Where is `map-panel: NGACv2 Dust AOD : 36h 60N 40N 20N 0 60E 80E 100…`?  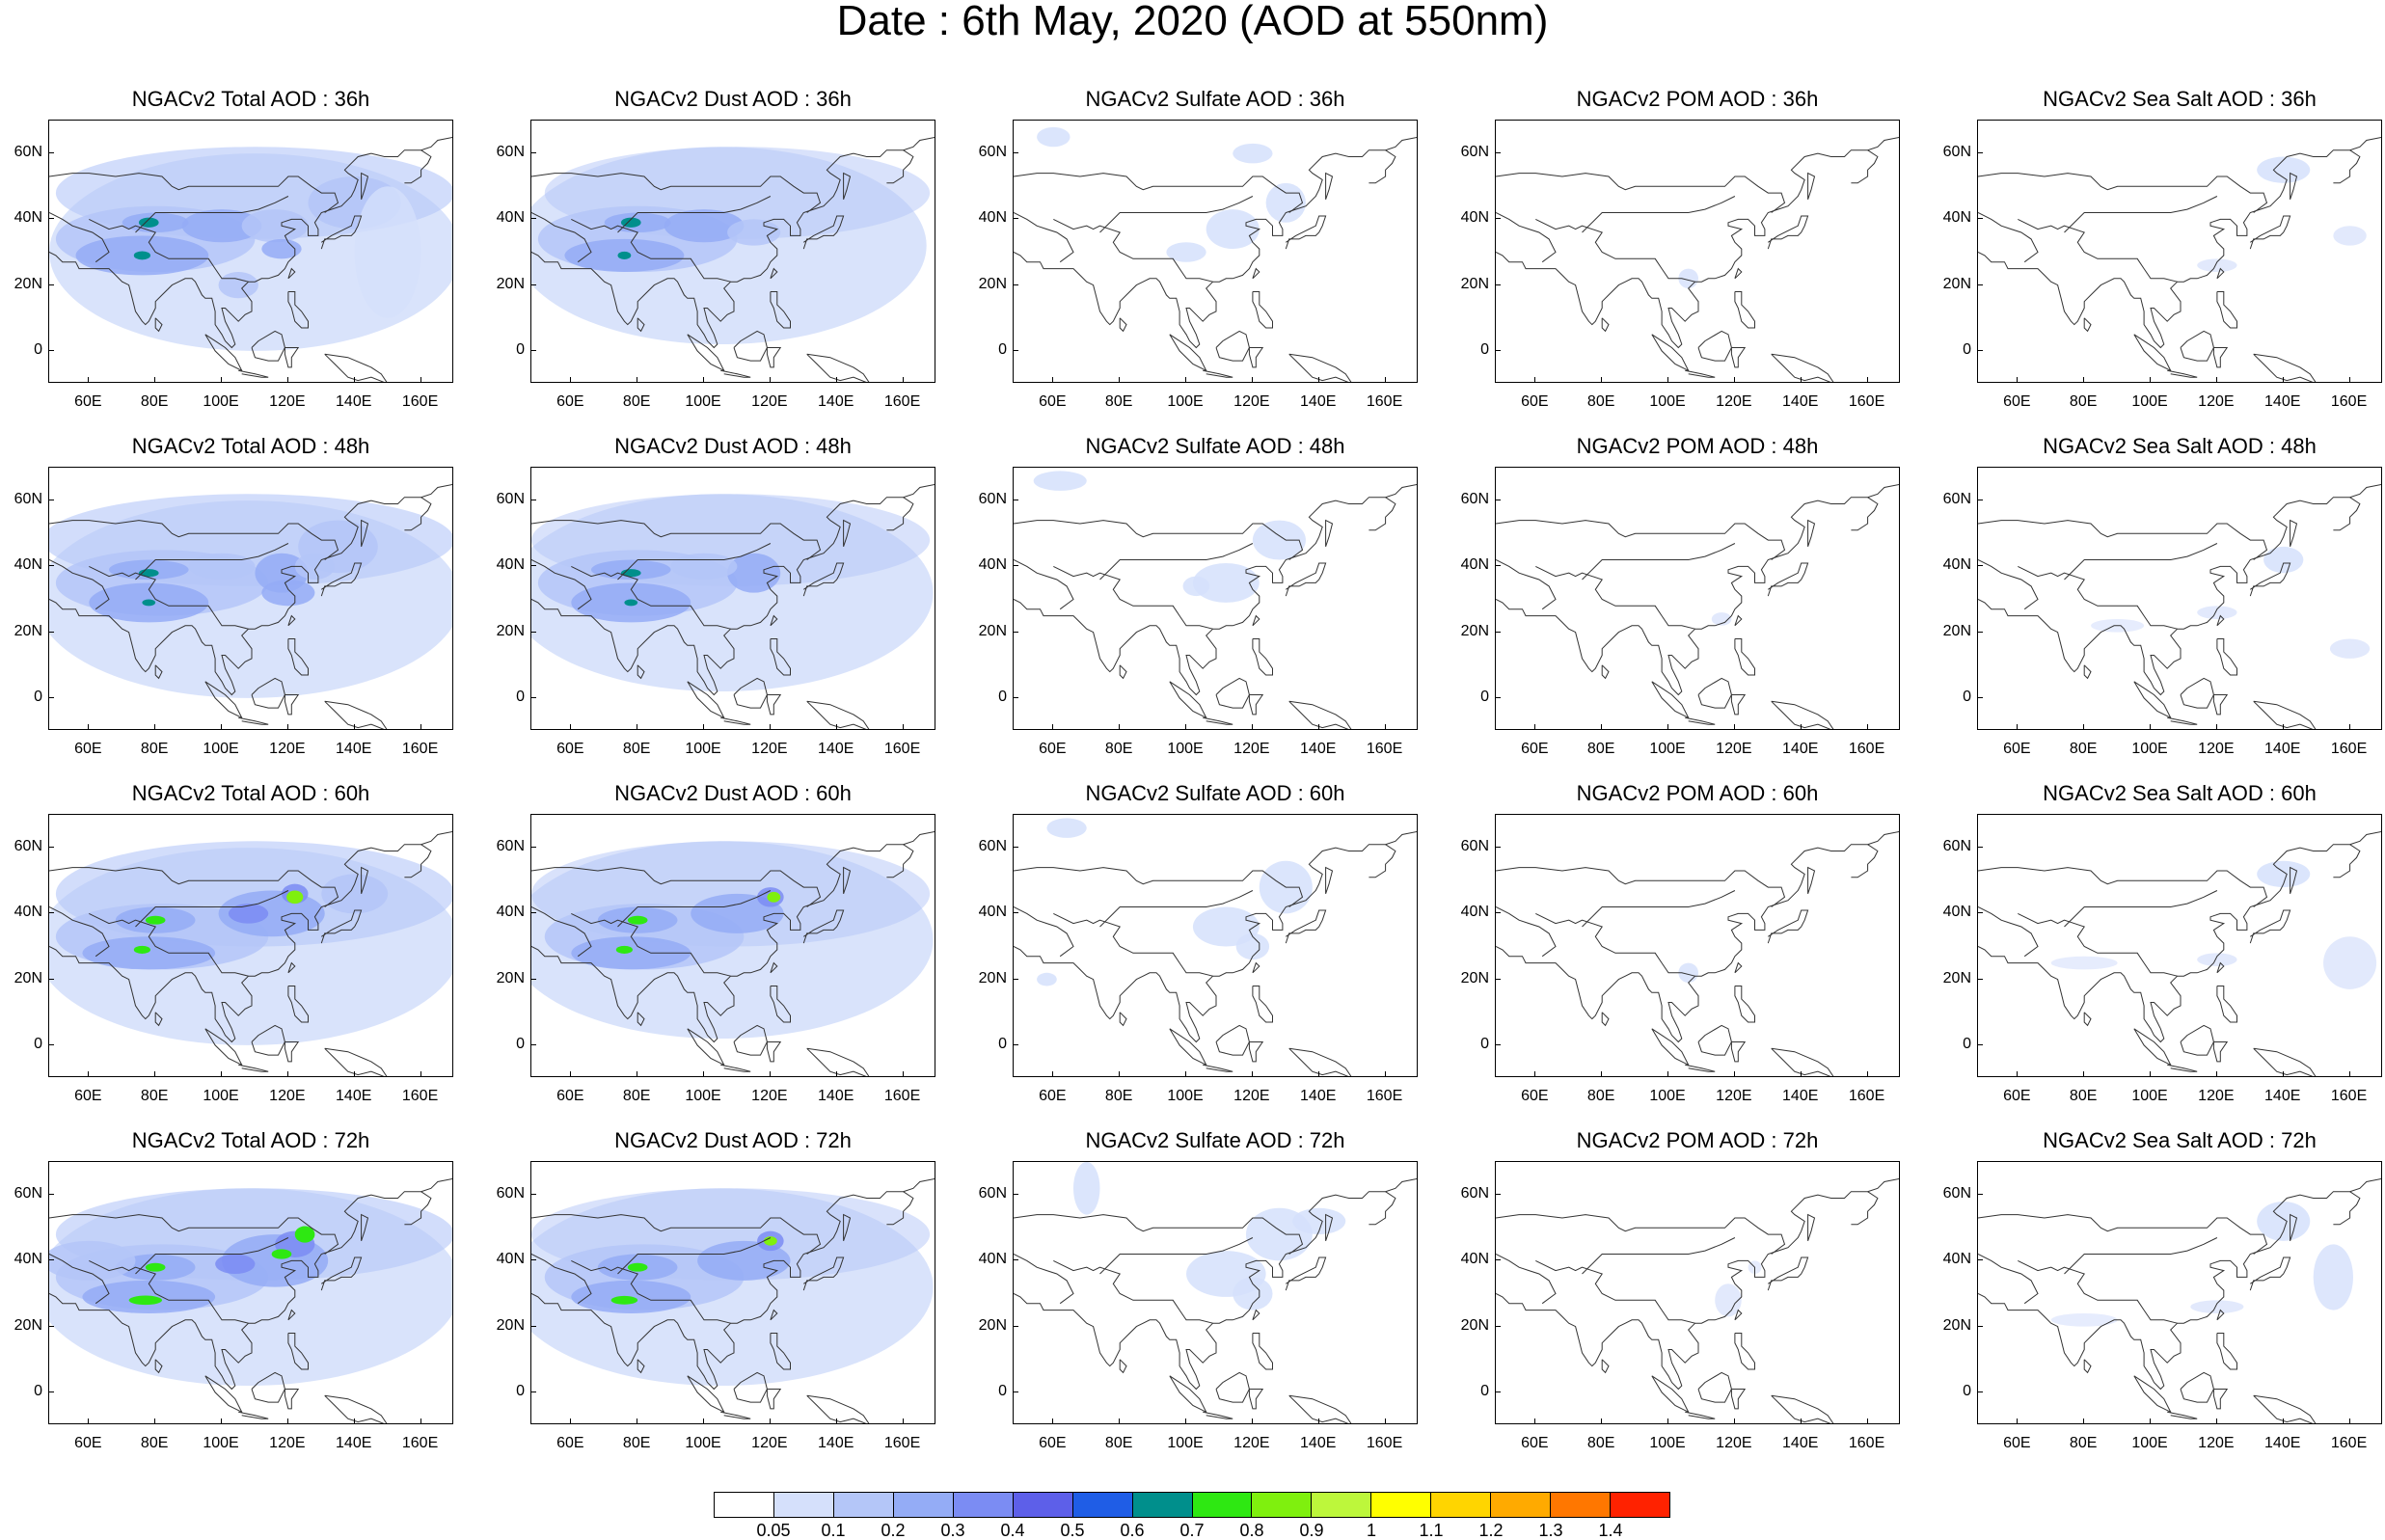 map-panel: NGACv2 Dust AOD : 36h 60N 40N 20N 0 60E 80E 100… is located at coordinates (716, 252).